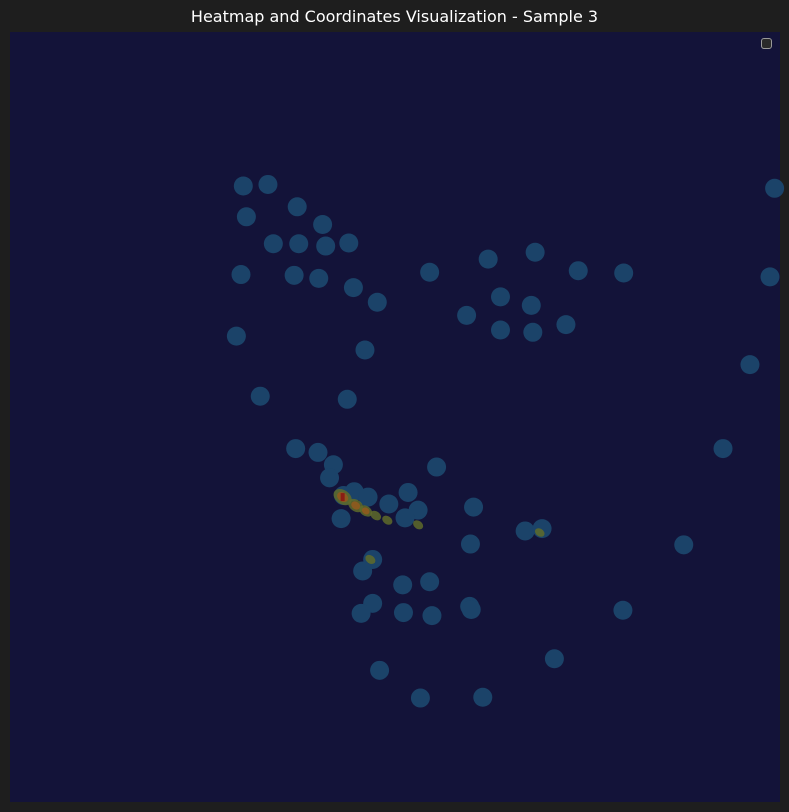 The height and width of the screenshot is (812, 789). What do you see at coordinates (342, 497) in the screenshot?
I see `heat-hotspot-peak` at bounding box center [342, 497].